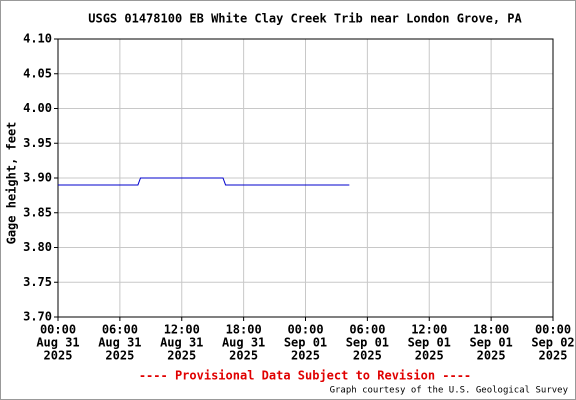 The width and height of the screenshot is (576, 400). I want to click on y-tick-label: 4.05, so click(37, 73).